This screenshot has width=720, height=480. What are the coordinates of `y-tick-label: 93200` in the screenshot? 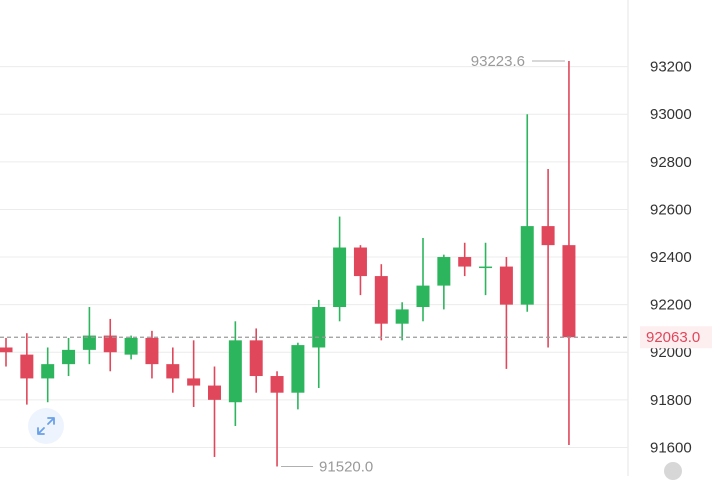 It's located at (671, 67).